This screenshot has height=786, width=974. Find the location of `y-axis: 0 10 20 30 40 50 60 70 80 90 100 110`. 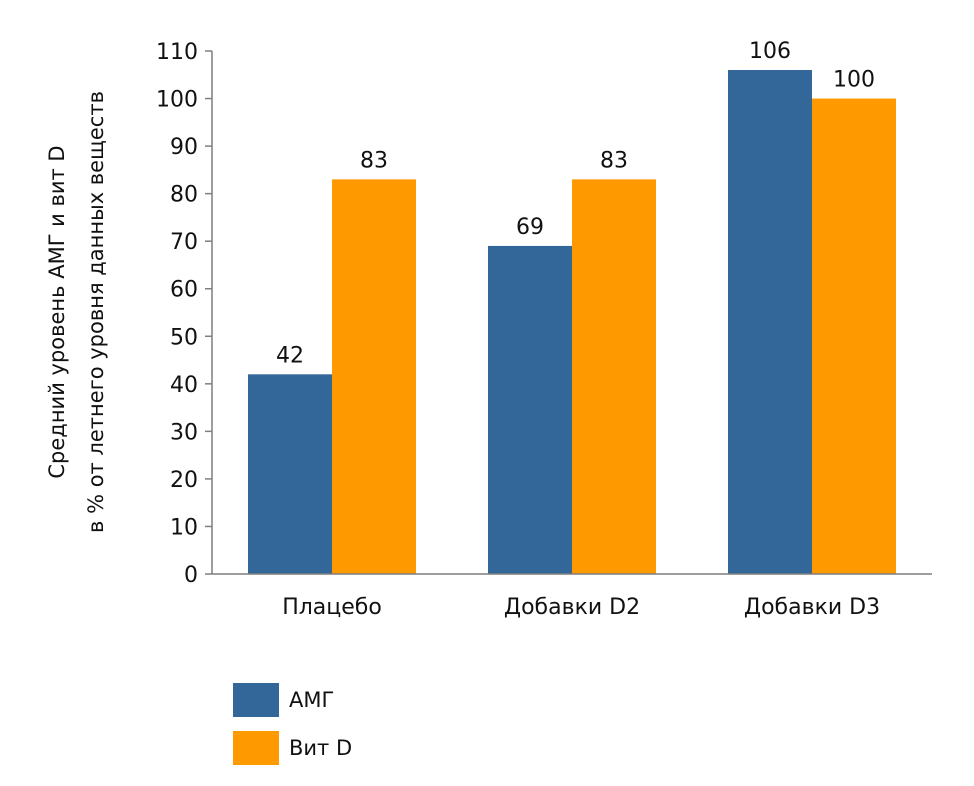

y-axis: 0 10 20 30 40 50 60 70 80 90 100 110 is located at coordinates (184, 314).